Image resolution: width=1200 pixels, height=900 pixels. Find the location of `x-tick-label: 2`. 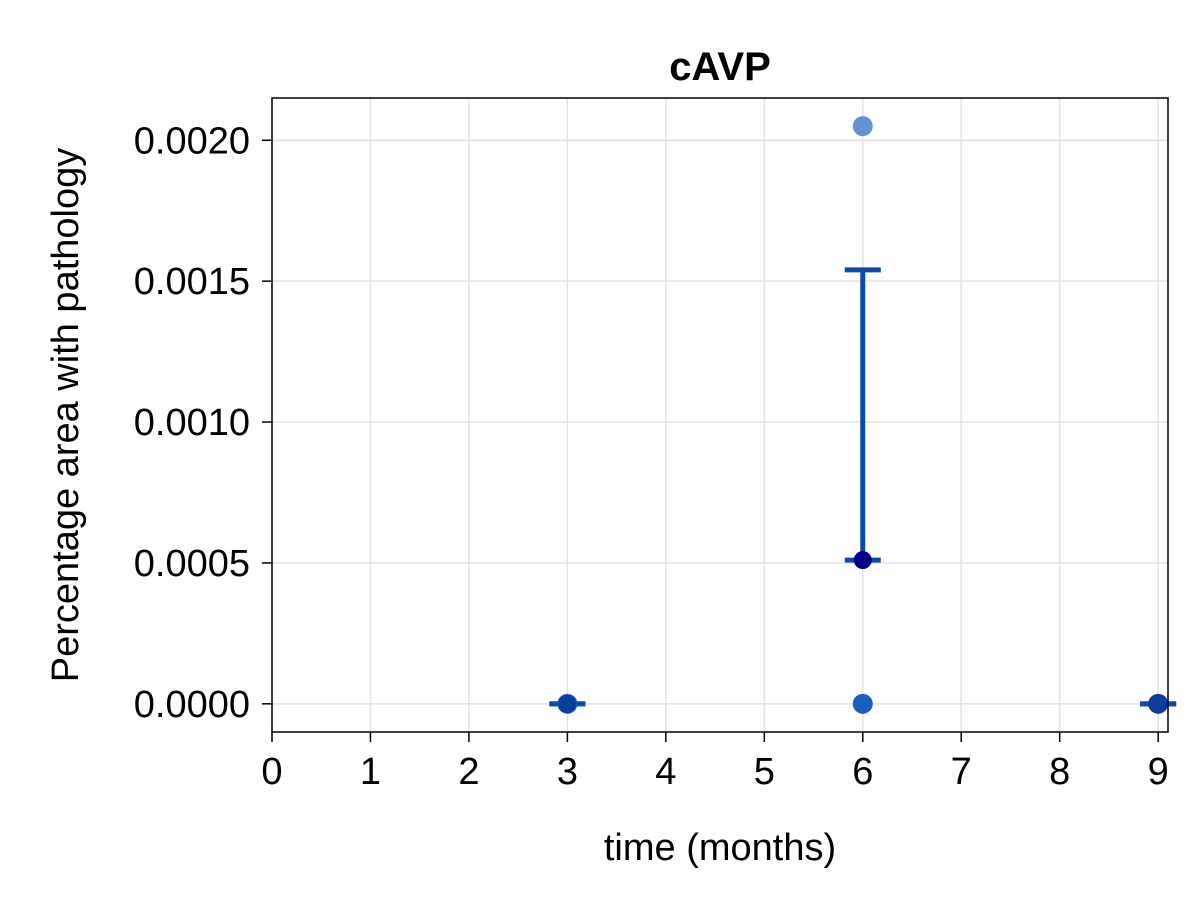

x-tick-label: 2 is located at coordinates (468, 772).